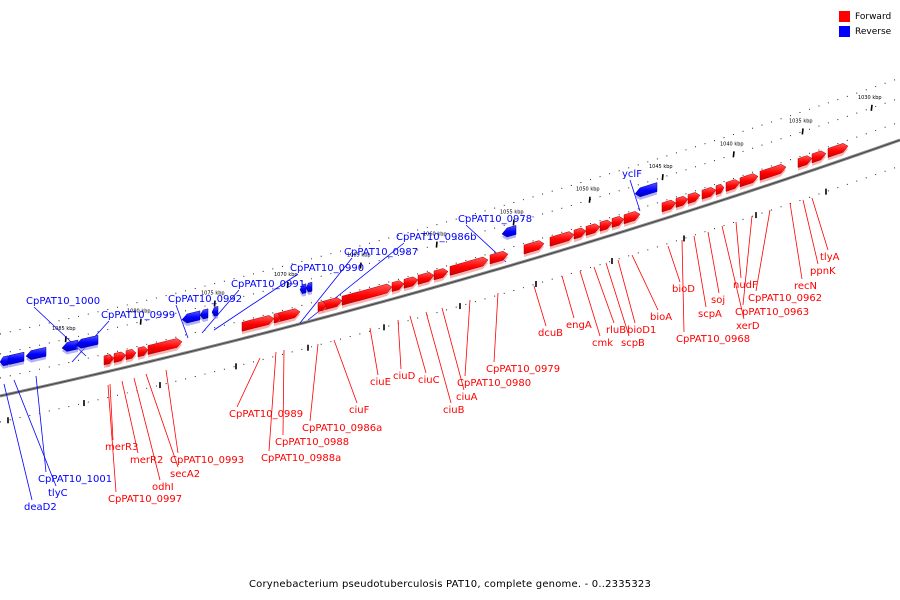  Describe the element at coordinates (633, 343) in the screenshot. I see `gene-label: scpB` at that location.